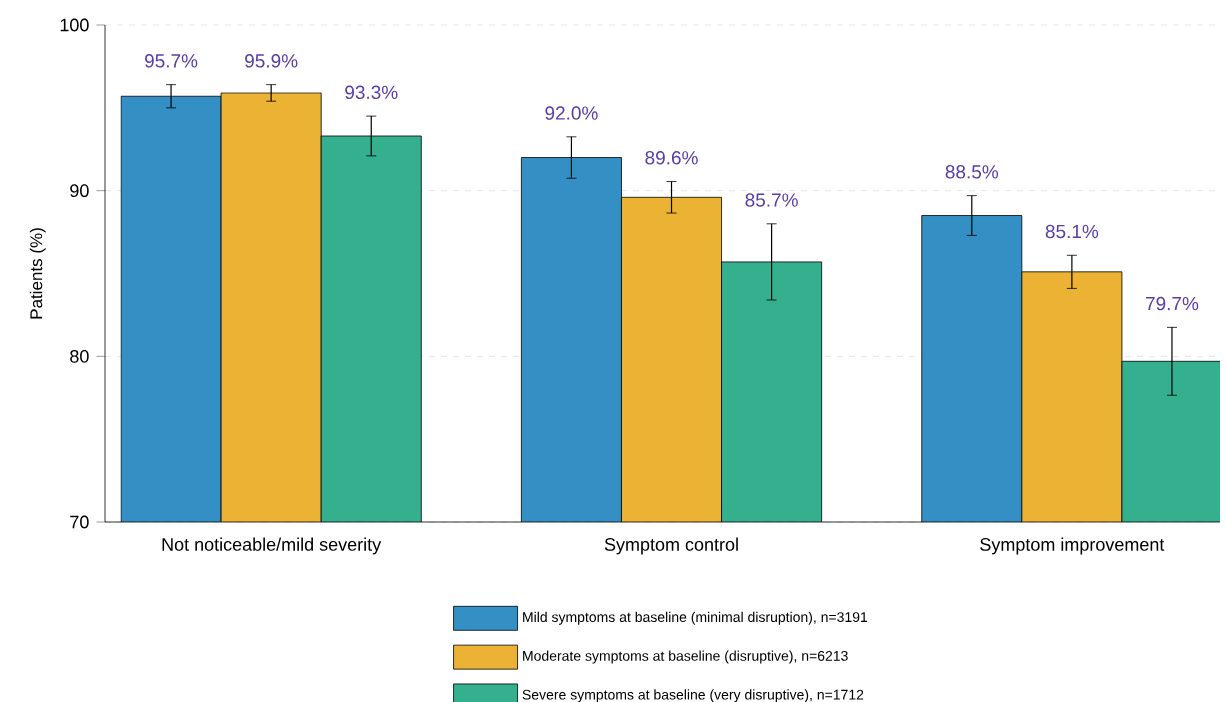 The height and width of the screenshot is (702, 1226). I want to click on legend-label: Moderate symptoms at baseline (disruptive), n=6213, so click(685, 657).